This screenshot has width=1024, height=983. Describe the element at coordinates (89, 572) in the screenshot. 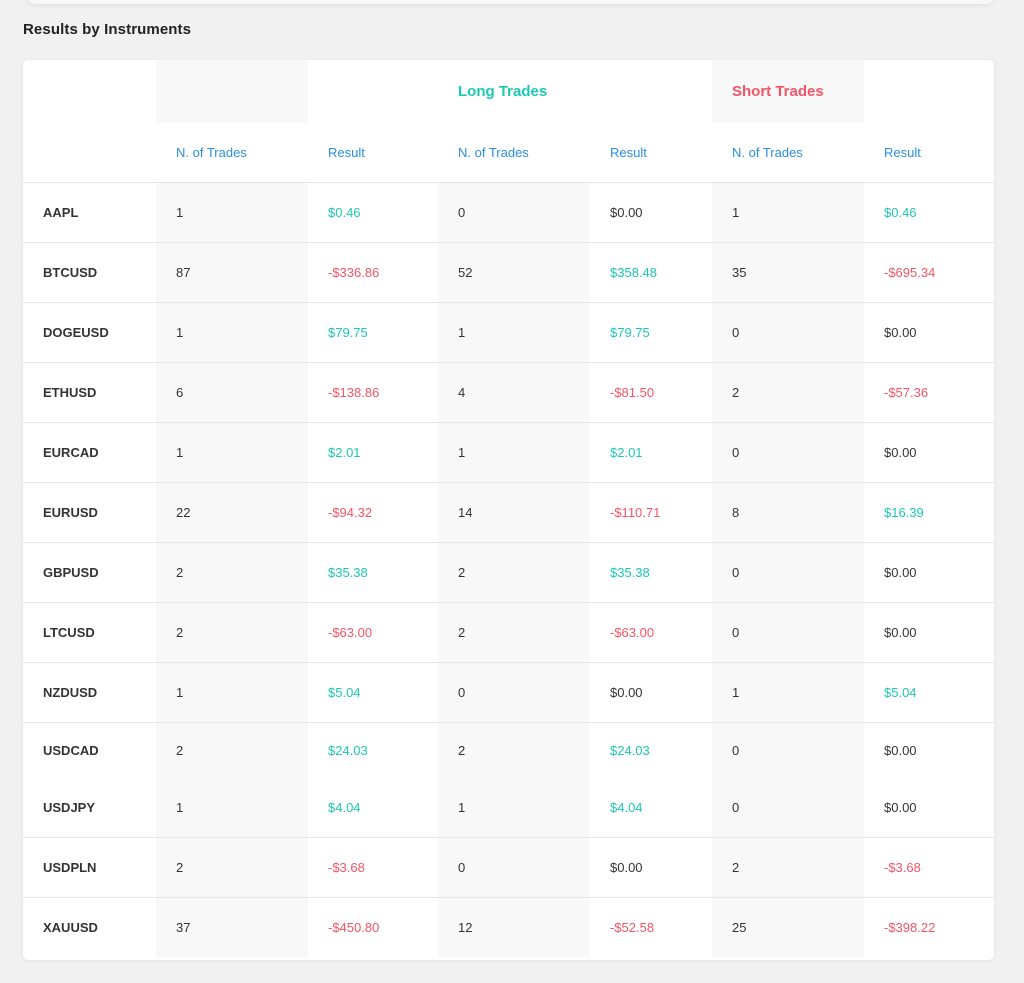

I see `instrument-cell: GBPUSD` at that location.